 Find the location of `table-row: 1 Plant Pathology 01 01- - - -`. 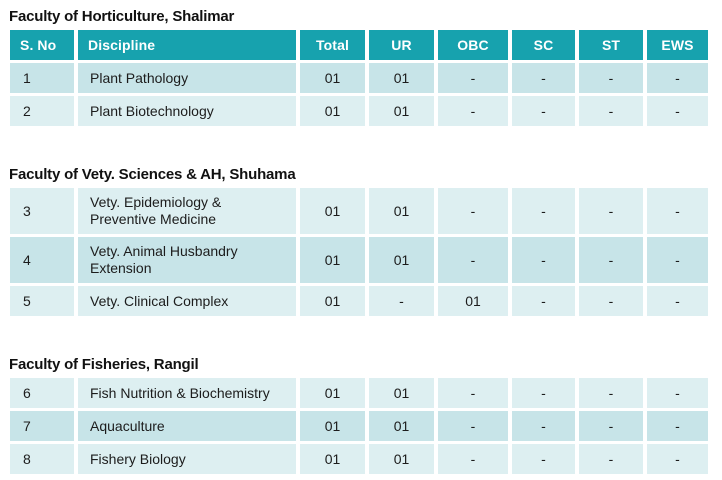

table-row: 1 Plant Pathology 01 01- - - - is located at coordinates (359, 78).